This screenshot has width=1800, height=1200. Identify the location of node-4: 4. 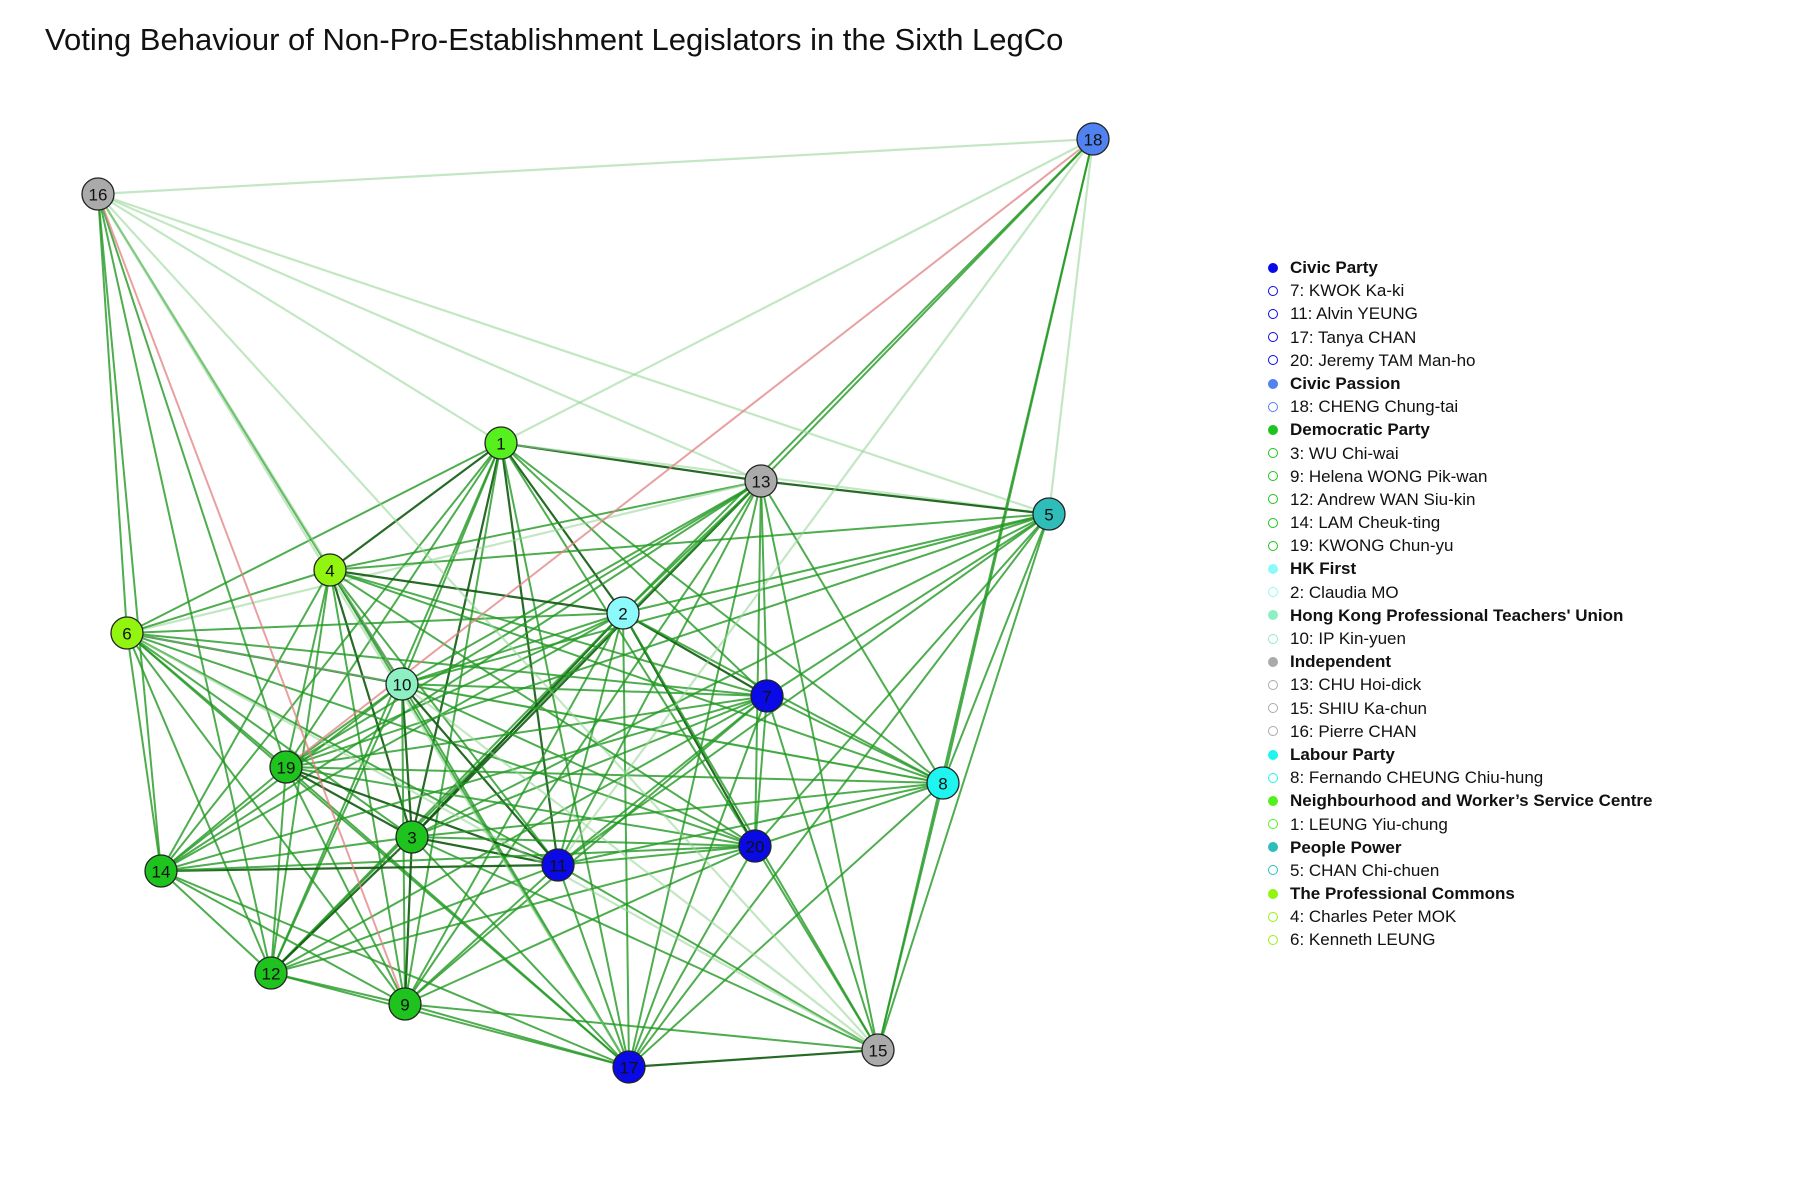
(330, 570).